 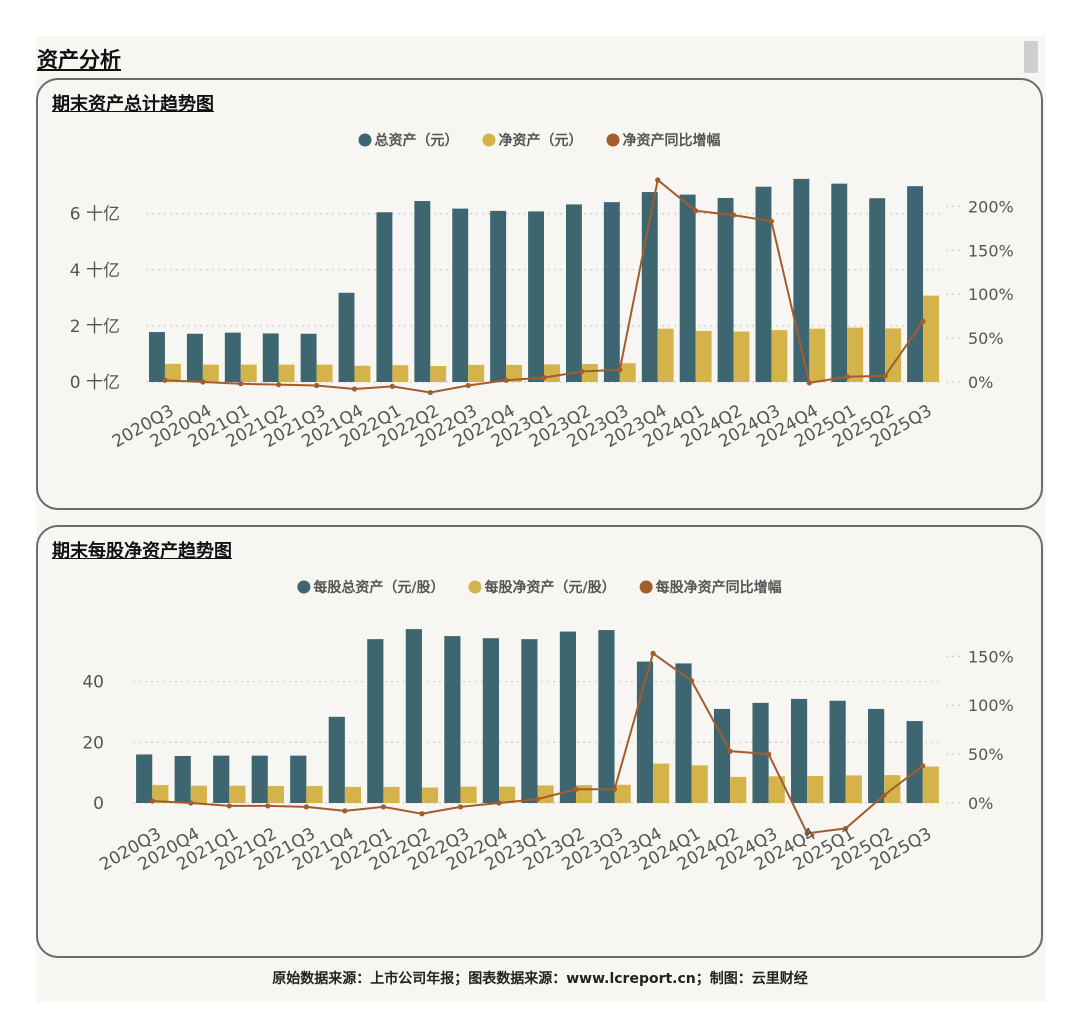 What do you see at coordinates (672, 140) in the screenshot?
I see `legend-label: 净资产同比增幅` at bounding box center [672, 140].